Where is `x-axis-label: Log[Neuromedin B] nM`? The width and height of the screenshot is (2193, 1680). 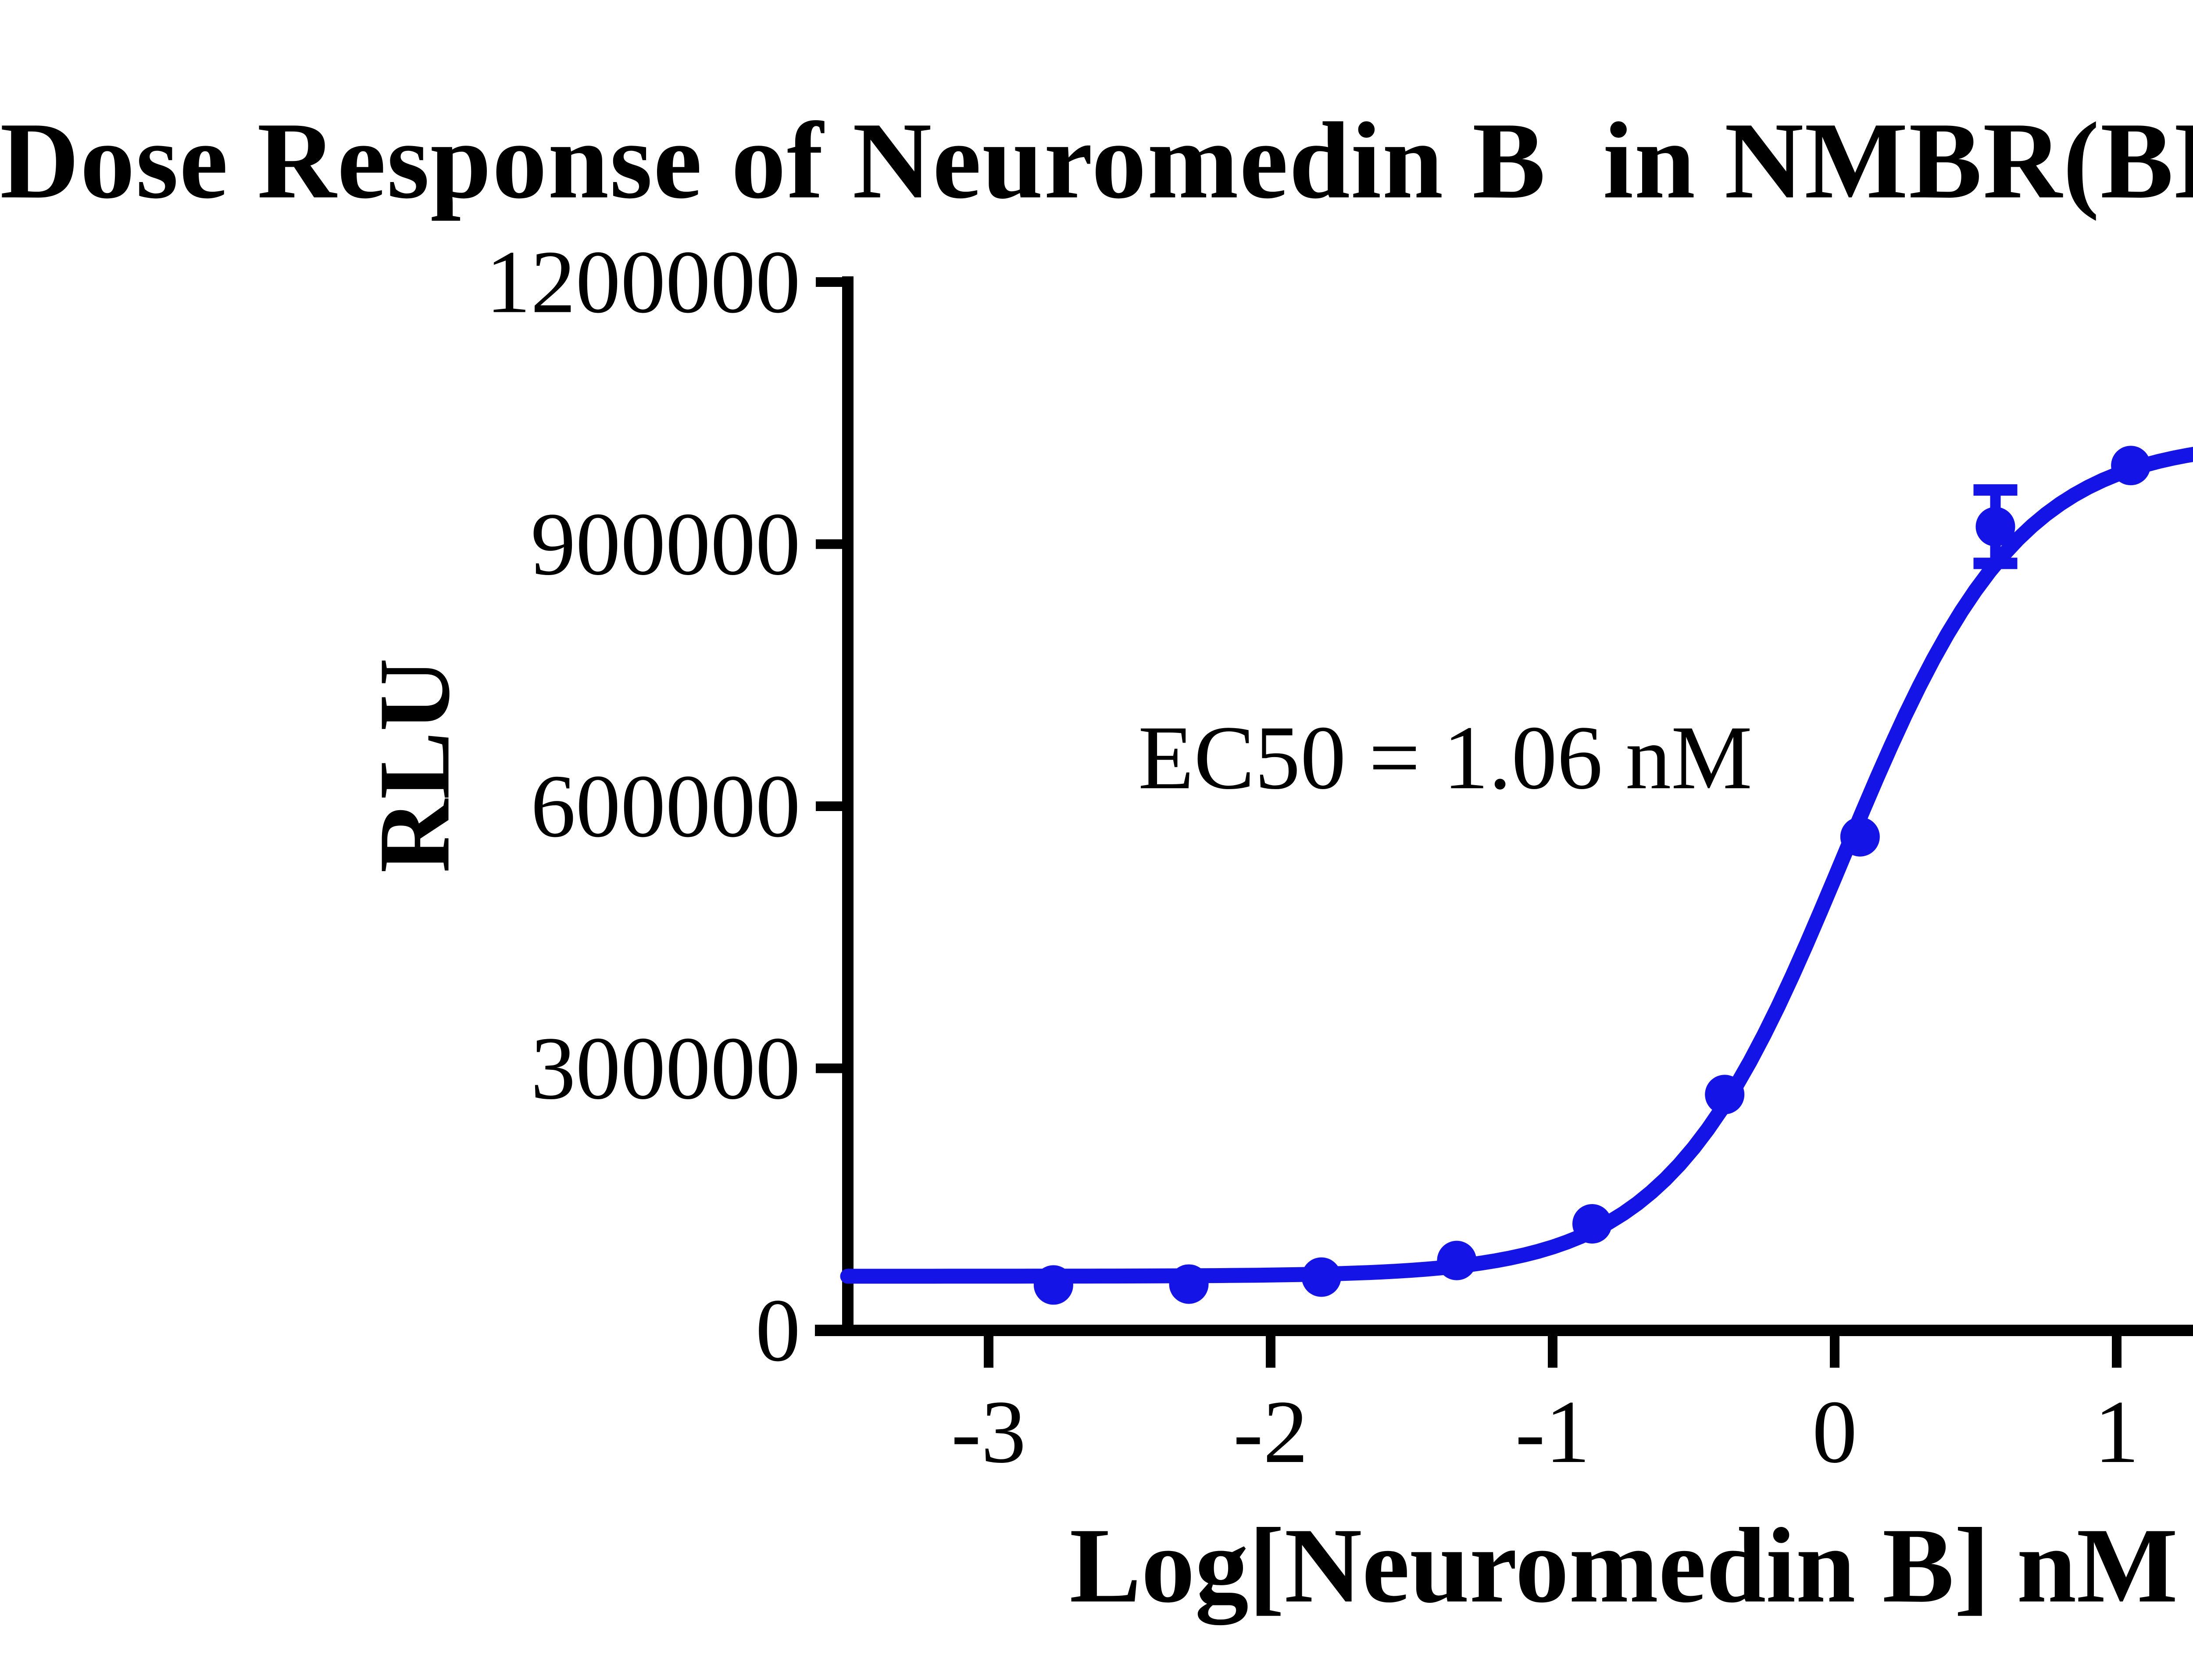 x-axis-label: Log[Neuromedin B] nM is located at coordinates (1623, 1565).